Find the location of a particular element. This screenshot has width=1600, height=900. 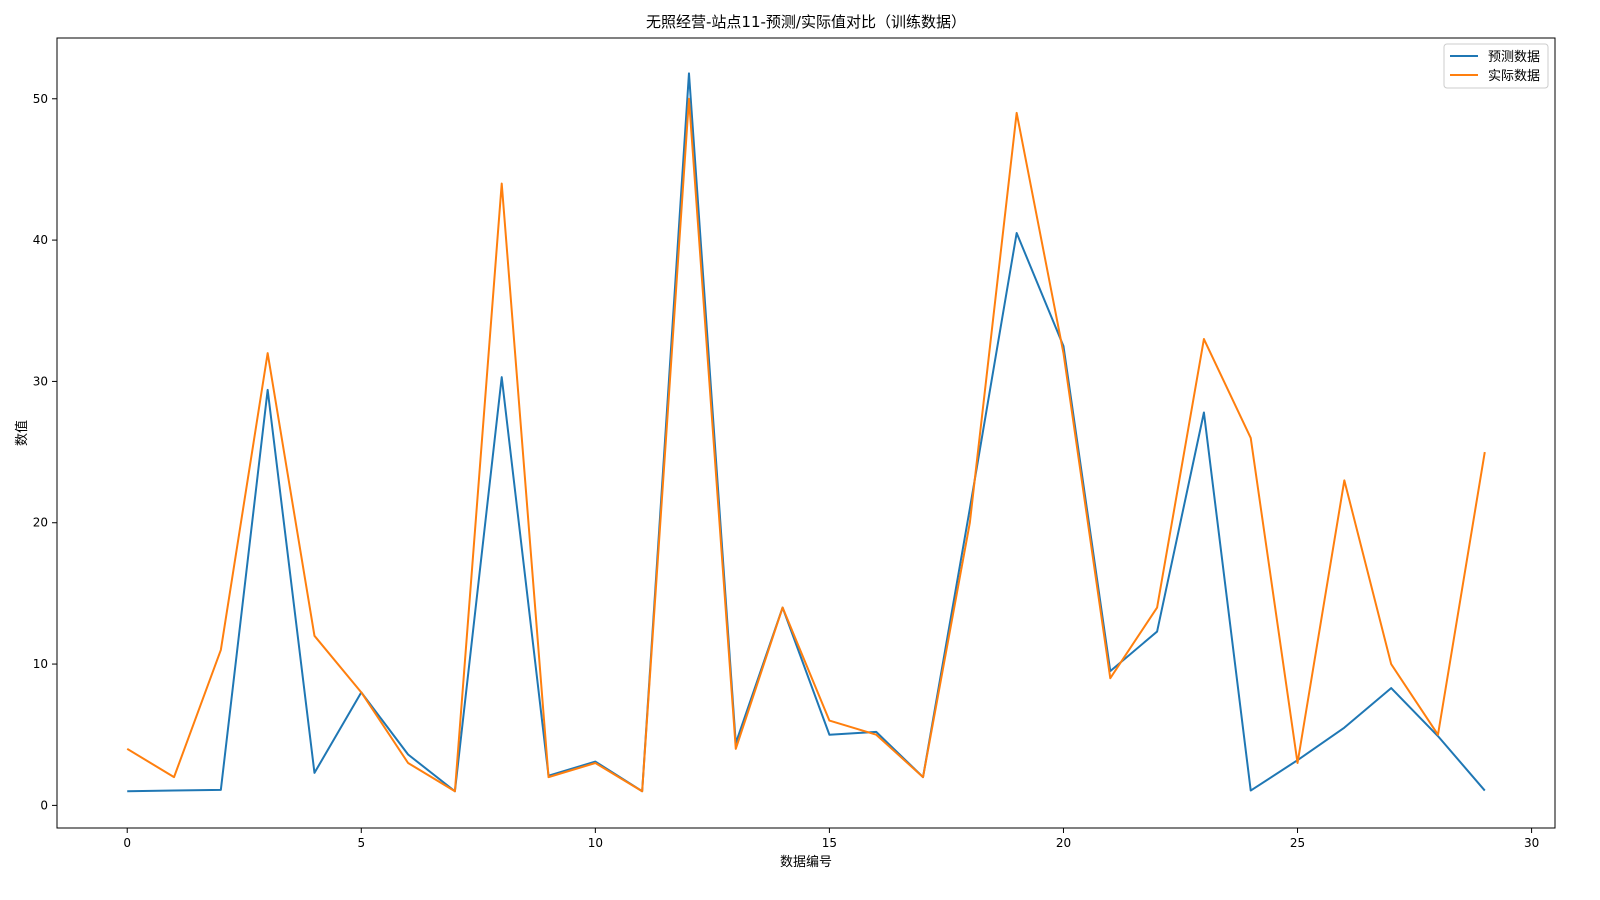

legend-label: 实际数据 is located at coordinates (1514, 76).